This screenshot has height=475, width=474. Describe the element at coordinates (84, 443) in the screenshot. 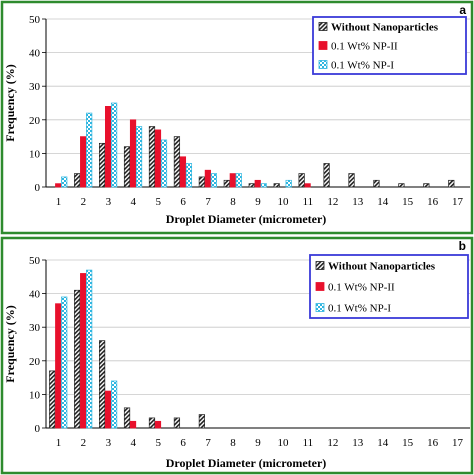

I see `x-tick-label: 2` at that location.